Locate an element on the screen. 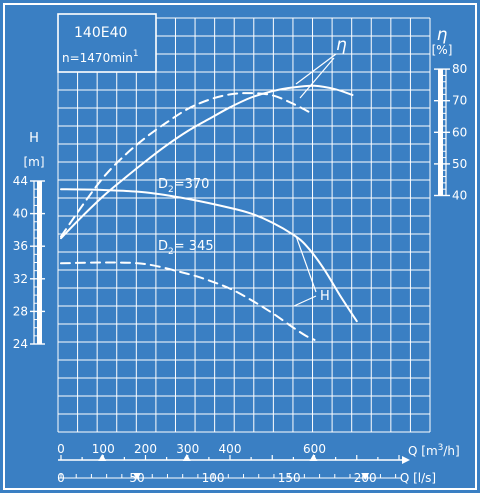 The image size is (480, 493). q-m3h-axis-arrow is located at coordinates (406, 460).